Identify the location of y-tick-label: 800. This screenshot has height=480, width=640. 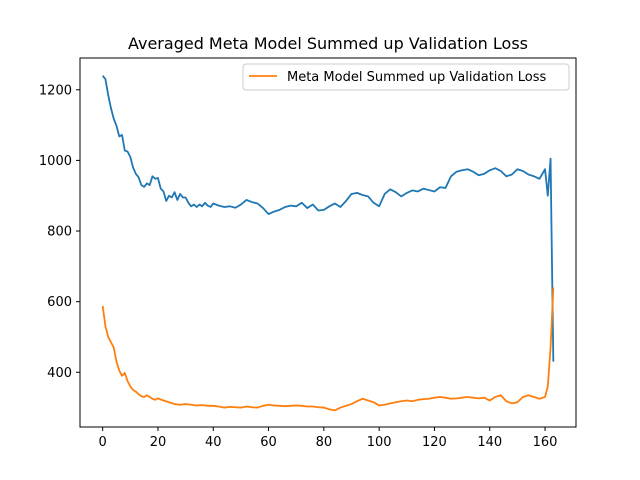
(59, 232).